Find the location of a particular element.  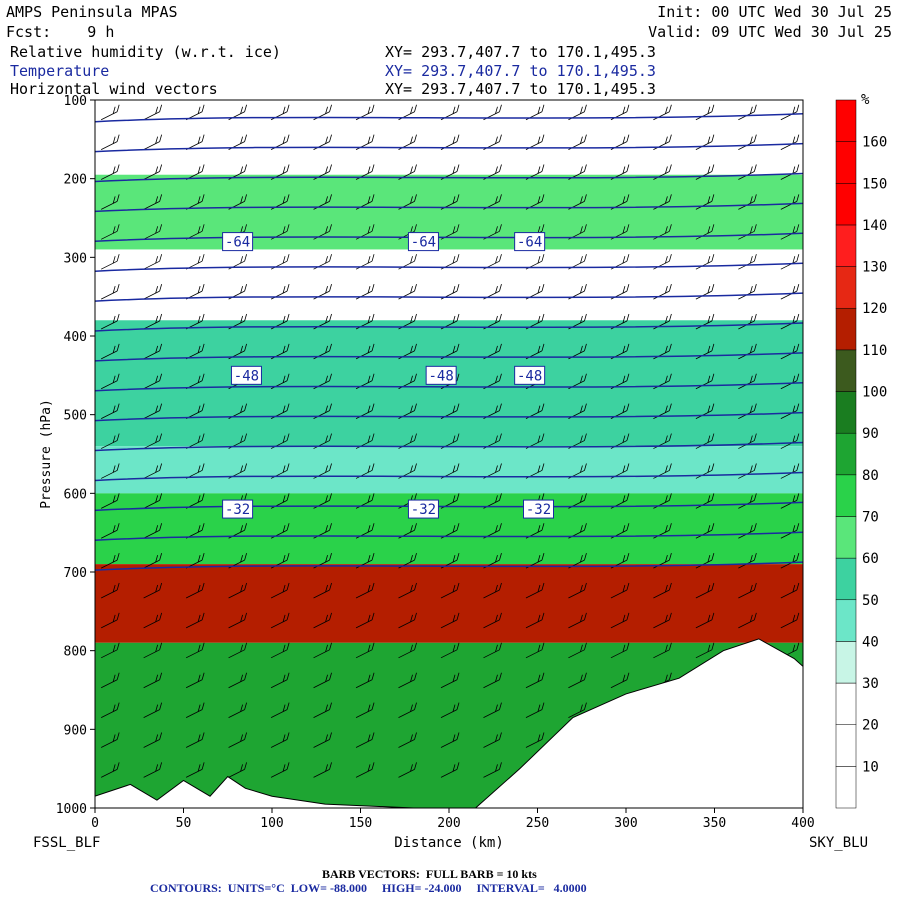

valid-time: Valid: 09 UTC Wed 30 Jul 25 is located at coordinates (770, 32).